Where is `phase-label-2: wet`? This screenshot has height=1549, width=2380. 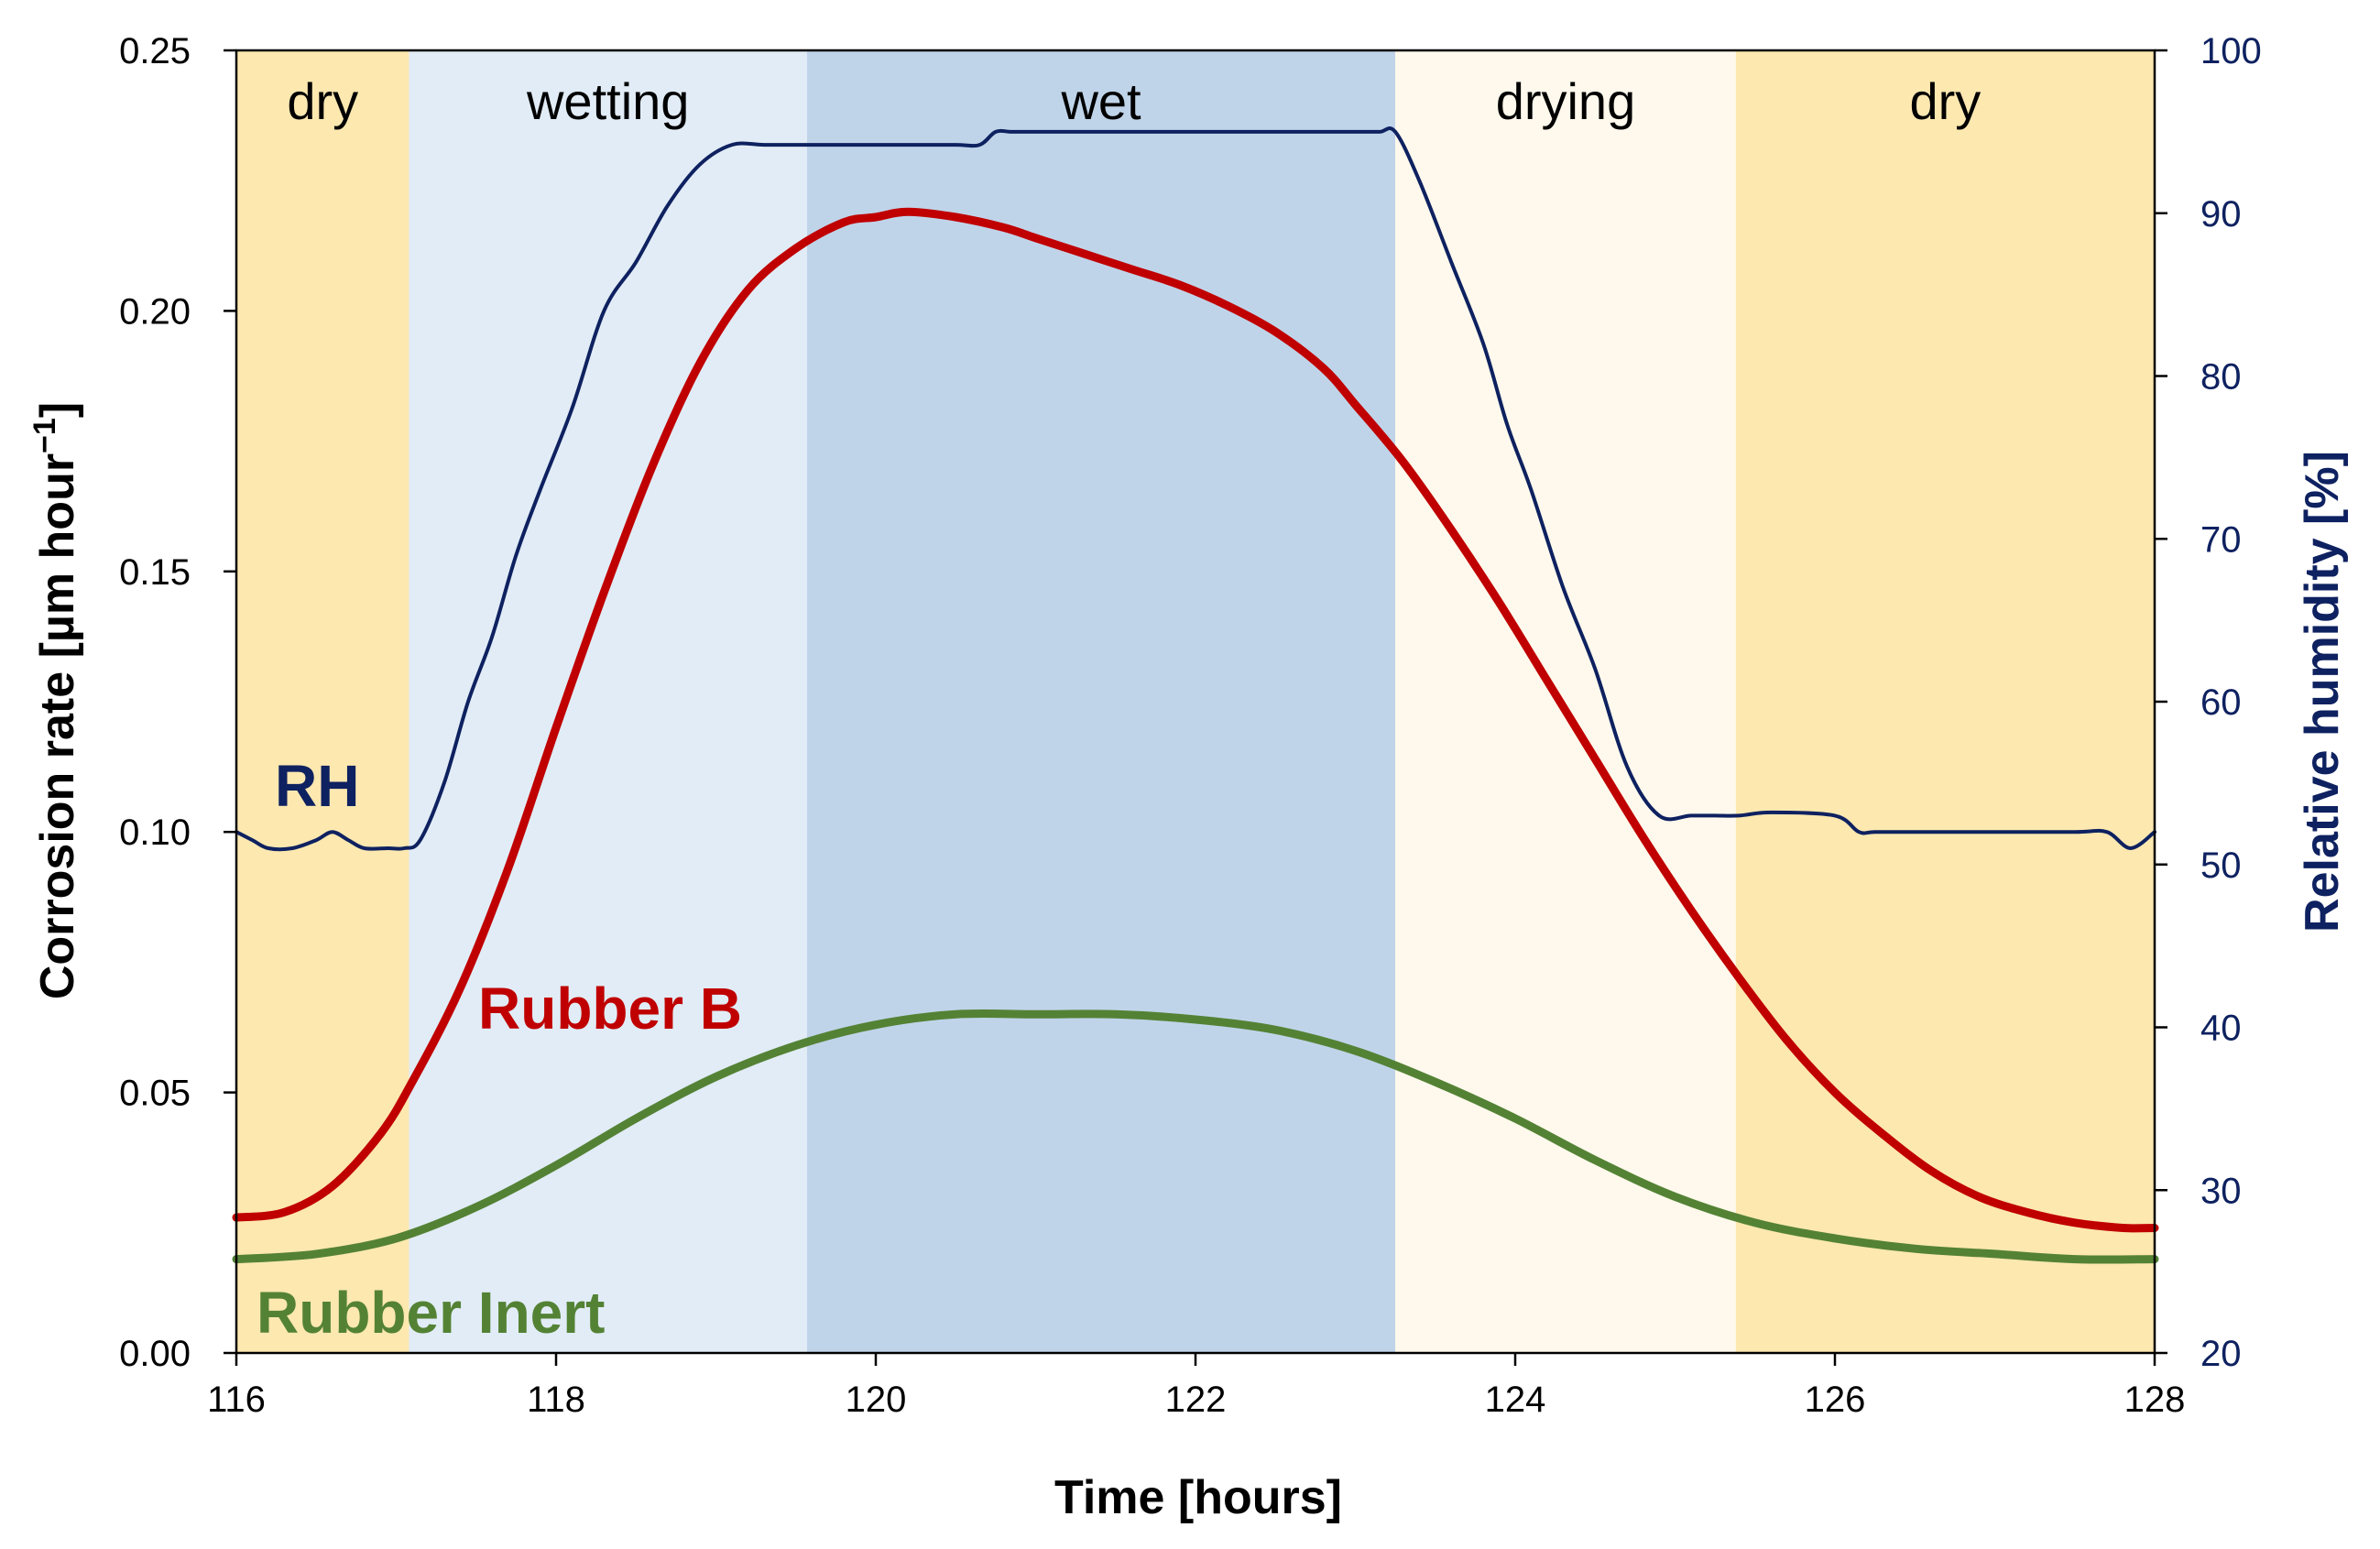
phase-label-2: wet is located at coordinates (1100, 101).